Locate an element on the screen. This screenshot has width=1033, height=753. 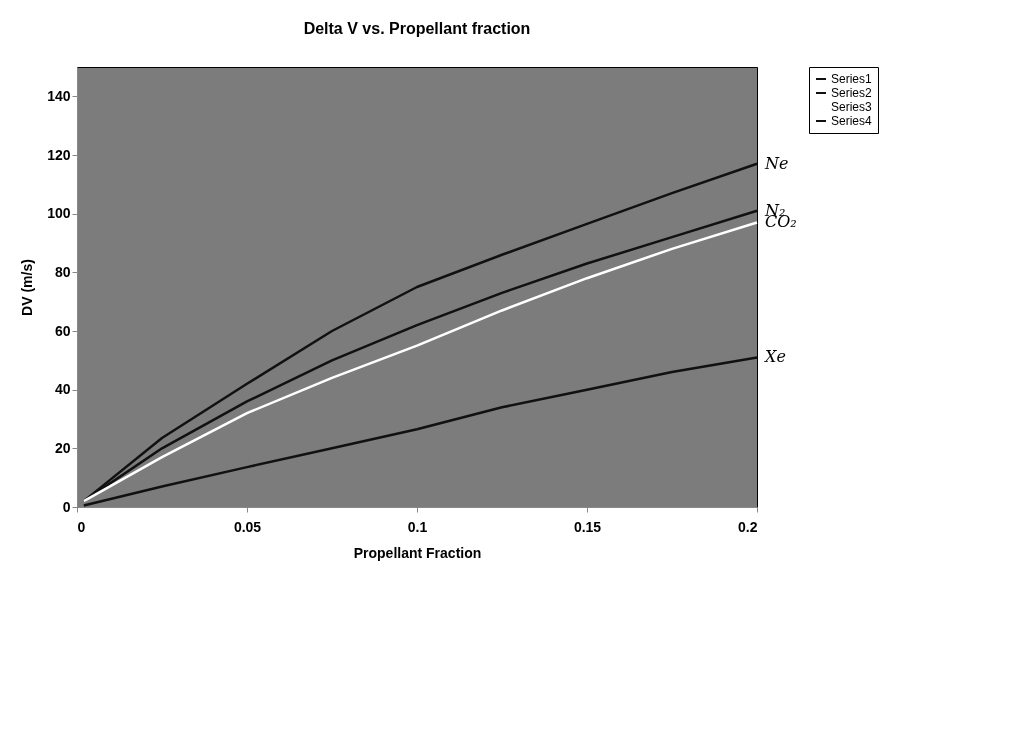
y-tick-label: 0 is located at coordinates (66, 506).